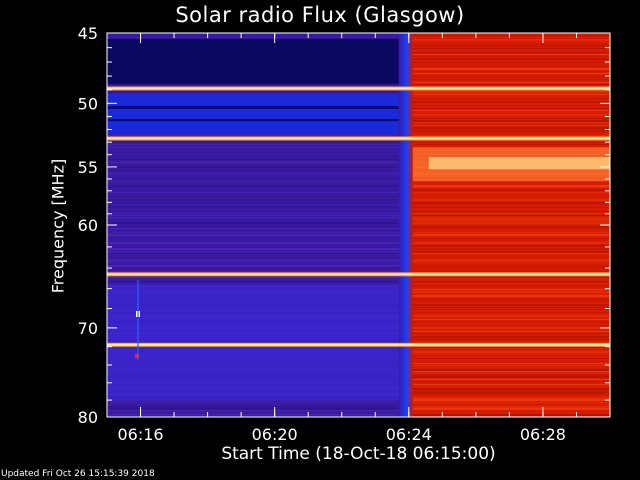  What do you see at coordinates (140, 434) in the screenshot?
I see `x-tick-label: 06:16` at bounding box center [140, 434].